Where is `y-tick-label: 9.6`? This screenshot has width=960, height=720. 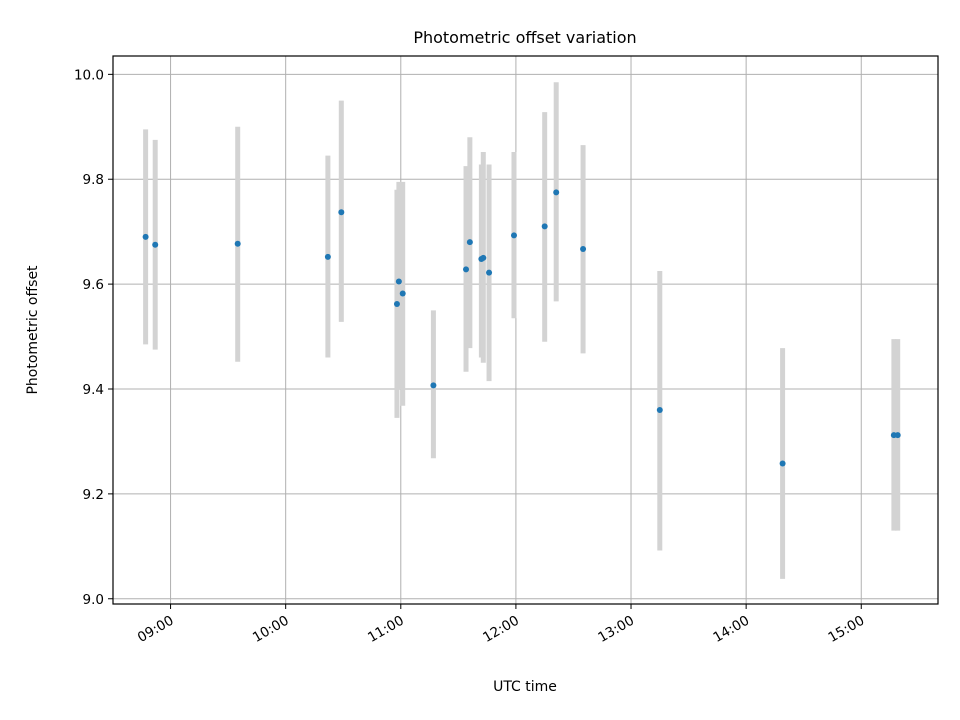 y-tick-label: 9.6 is located at coordinates (93, 285).